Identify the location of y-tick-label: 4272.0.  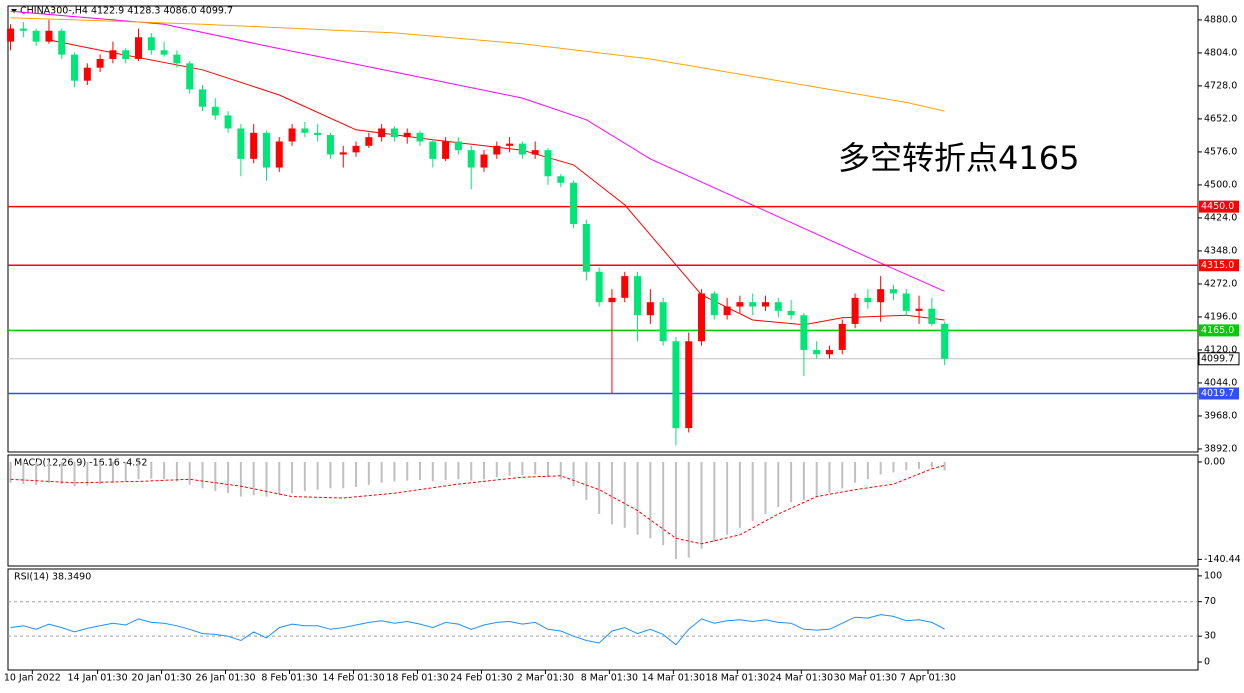
(1220, 283).